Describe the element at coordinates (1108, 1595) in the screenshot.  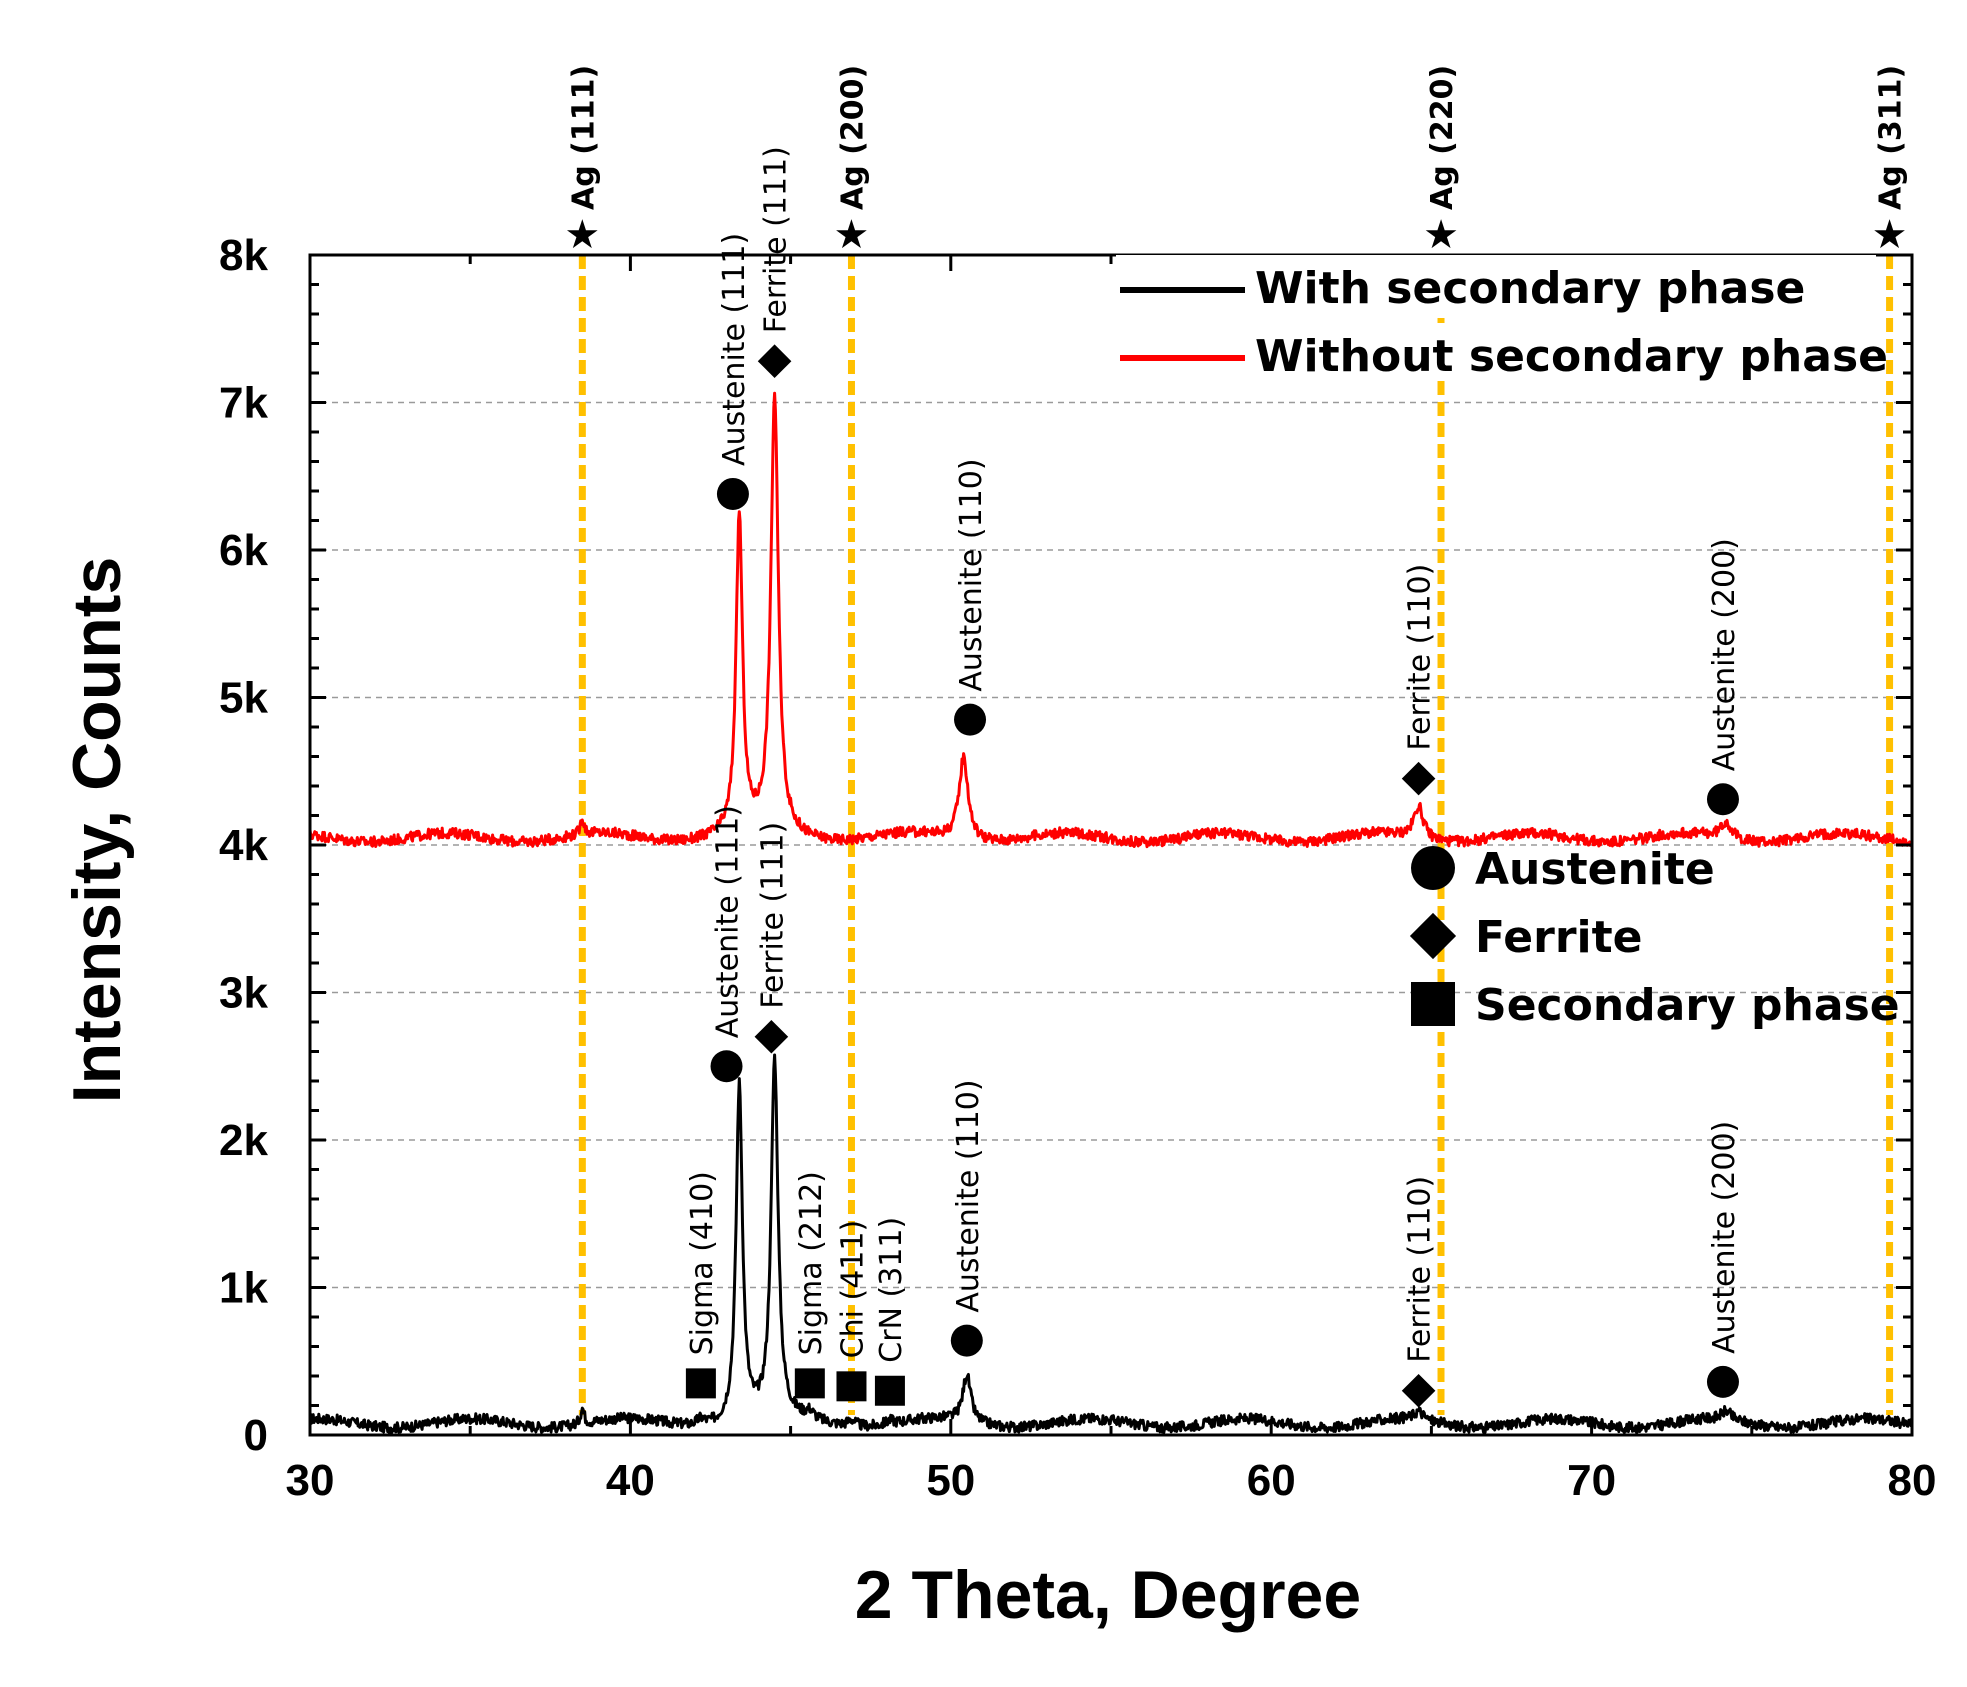
I see `x-axis-title: 2 Theta, Degree` at that location.